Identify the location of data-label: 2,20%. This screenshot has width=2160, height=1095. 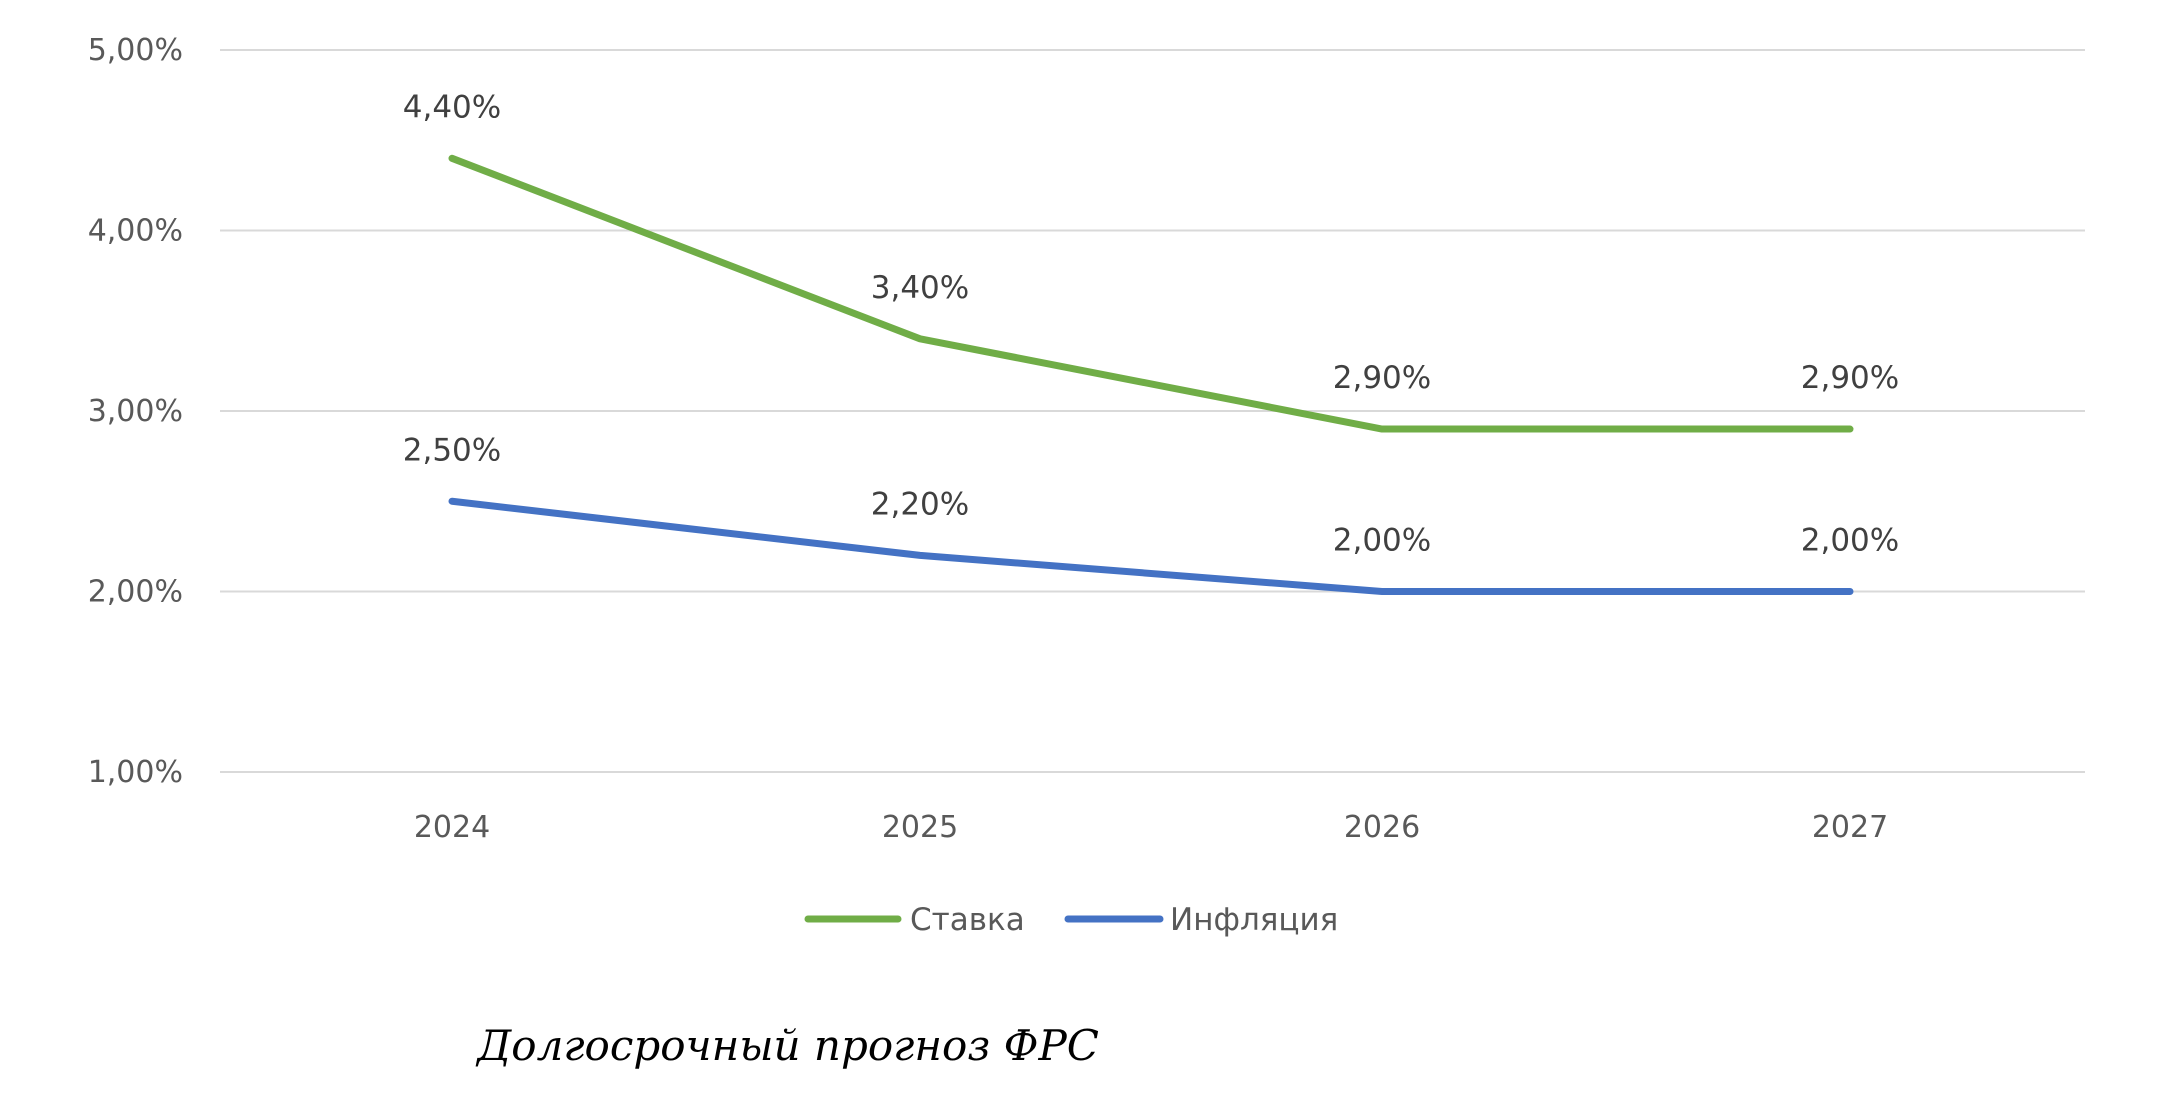
(920, 504).